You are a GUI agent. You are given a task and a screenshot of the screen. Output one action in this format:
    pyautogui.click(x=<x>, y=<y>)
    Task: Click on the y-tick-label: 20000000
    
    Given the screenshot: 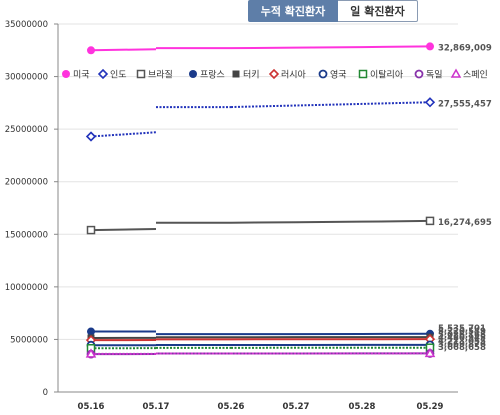 What is the action you would take?
    pyautogui.click(x=26, y=183)
    